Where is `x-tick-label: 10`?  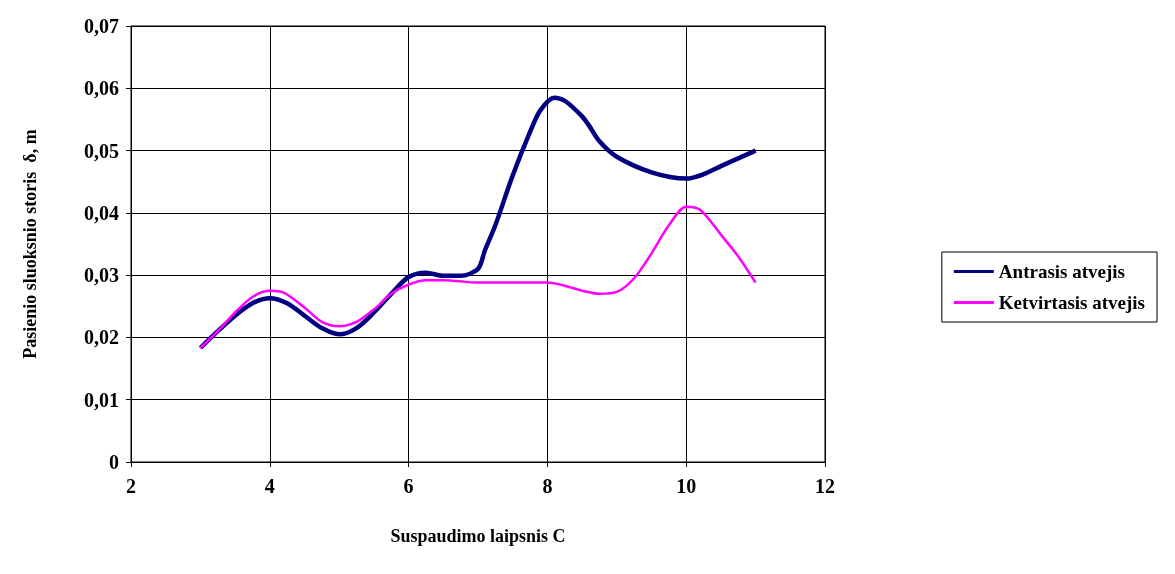 x-tick-label: 10 is located at coordinates (686, 486).